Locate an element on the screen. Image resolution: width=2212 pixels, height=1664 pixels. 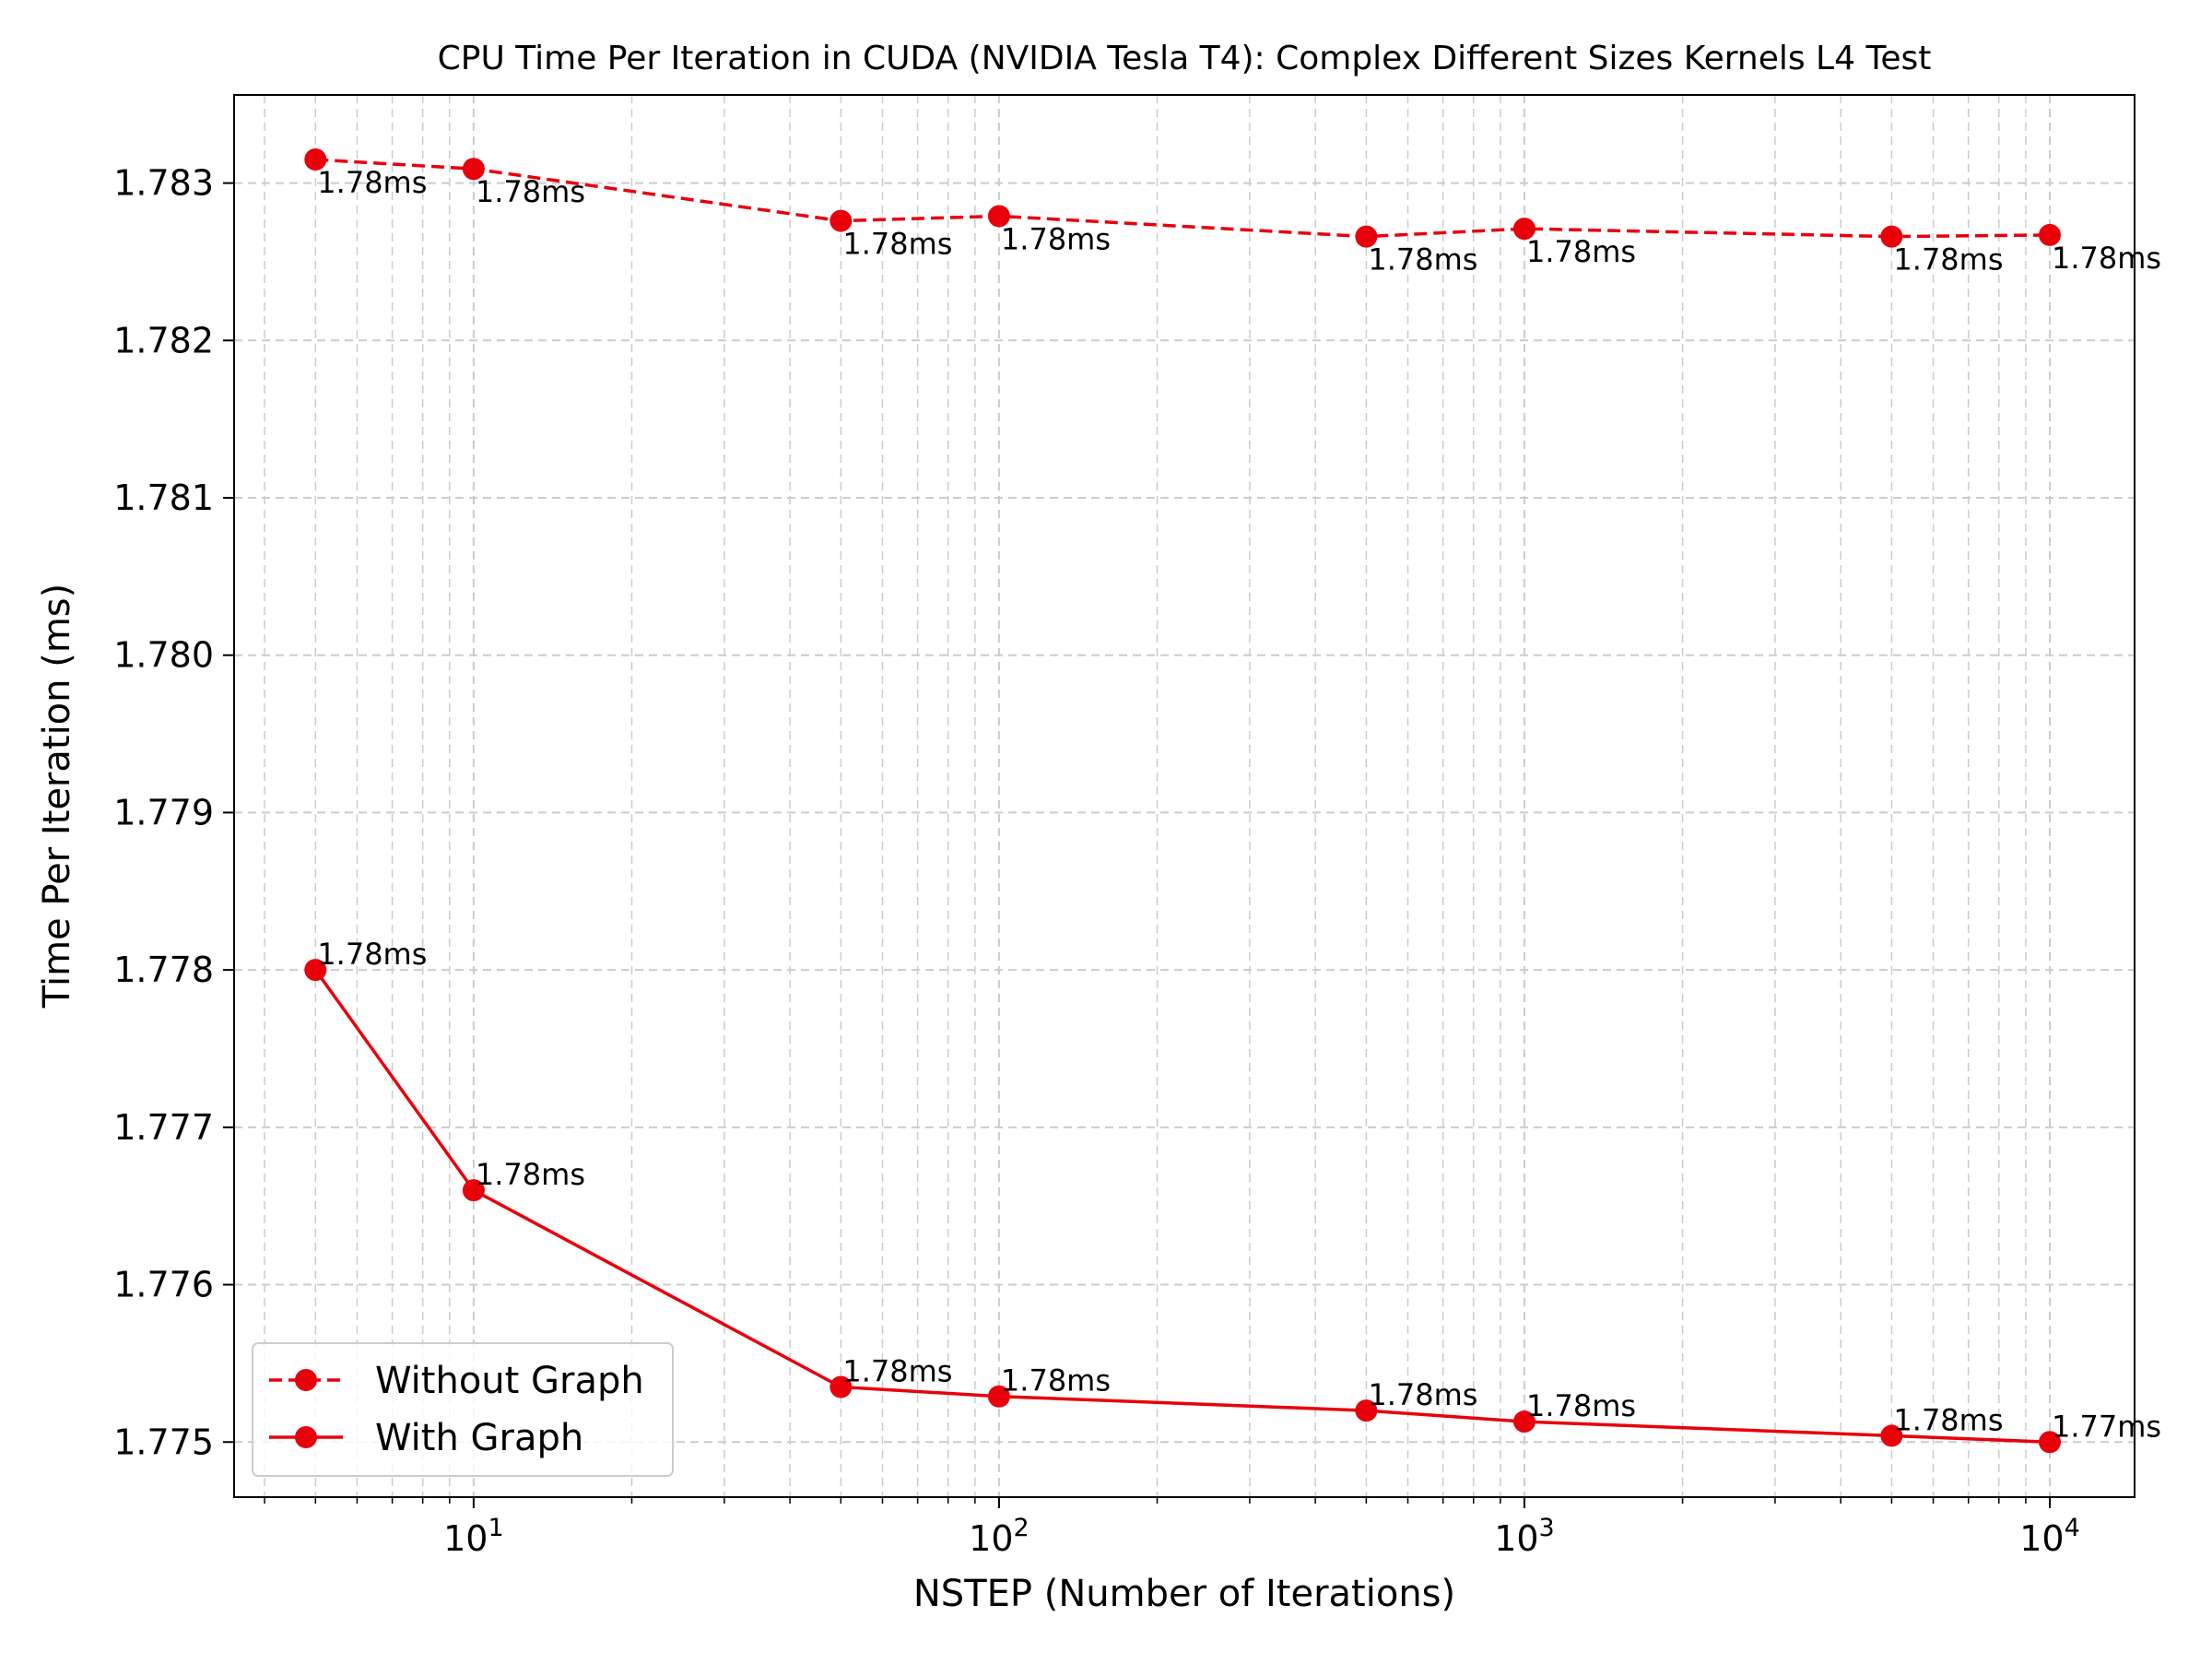
legend-entry-without-graph: Without Graph is located at coordinates (456, 1381).